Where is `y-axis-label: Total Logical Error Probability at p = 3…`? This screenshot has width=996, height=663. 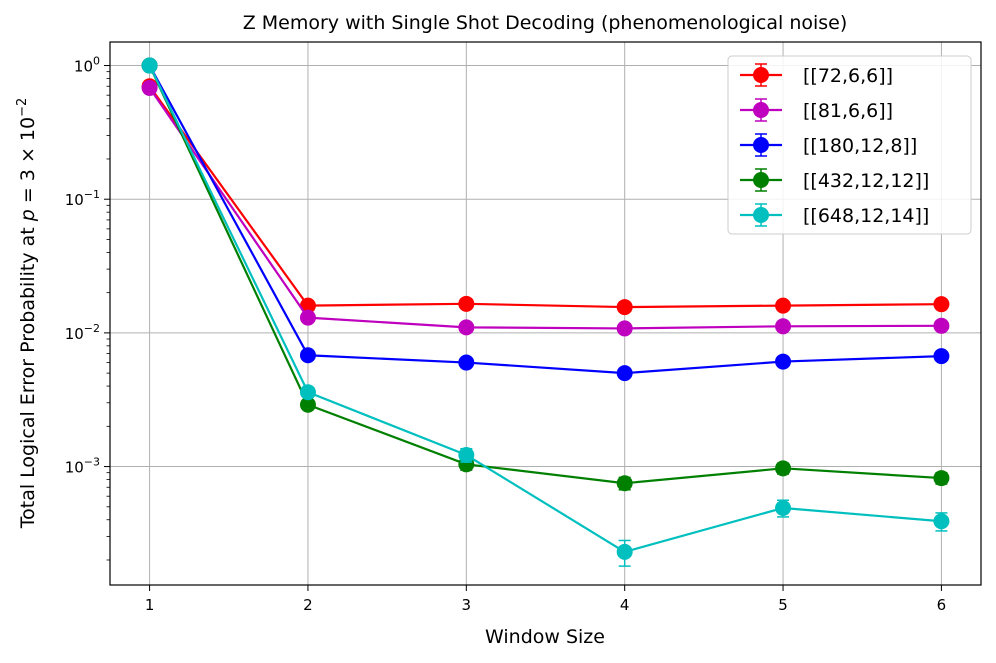 y-axis-label: Total Logical Error Probability at p = 3… is located at coordinates (27, 314).